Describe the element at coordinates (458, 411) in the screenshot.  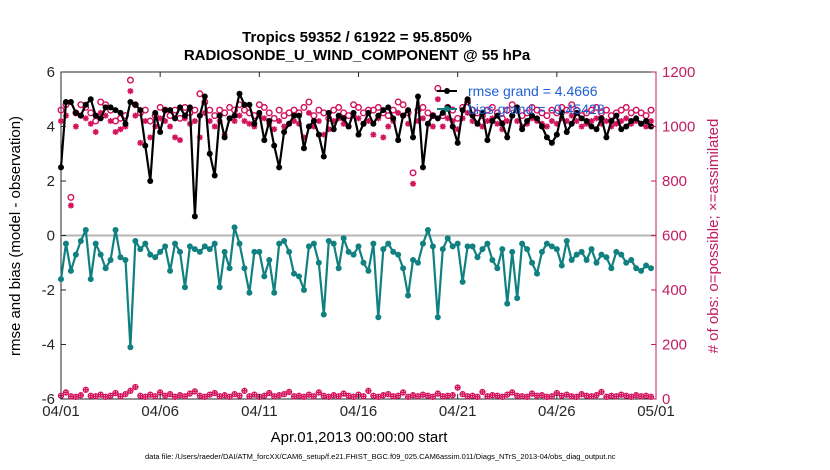
I see `x-tick-label: 04/21` at that location.